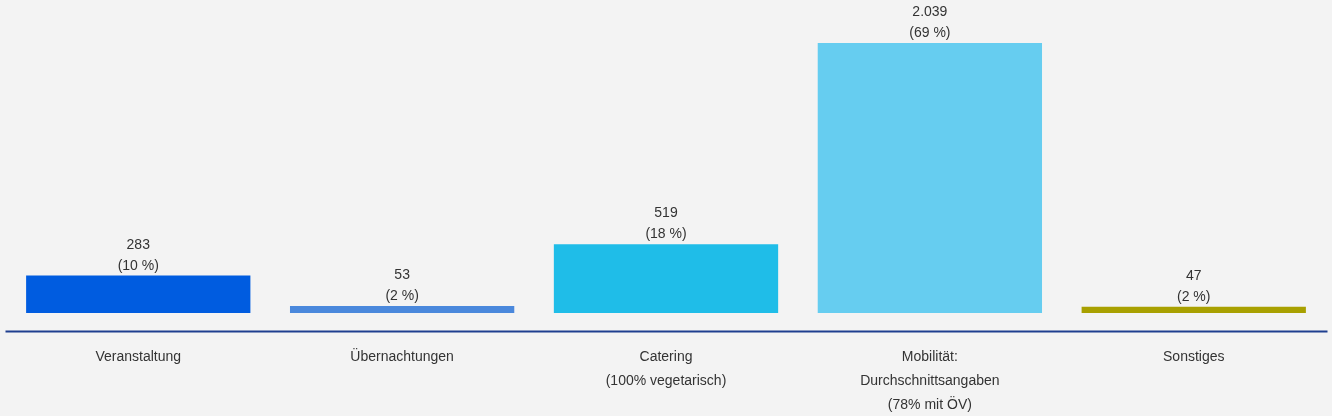 The height and width of the screenshot is (416, 1332). I want to click on x-tick-label: Übernachtungen, so click(402, 355).